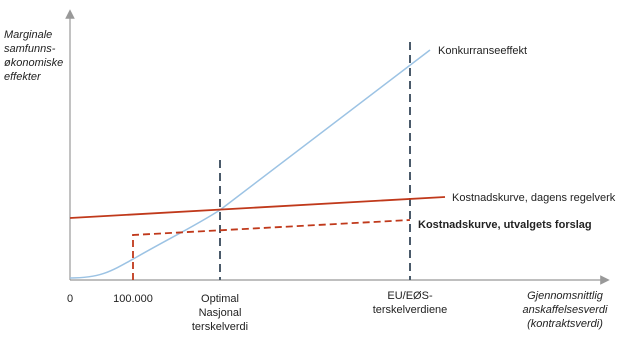 Image resolution: width=620 pixels, height=347 pixels. I want to click on eu-label: EU/EØS-, so click(410, 296).